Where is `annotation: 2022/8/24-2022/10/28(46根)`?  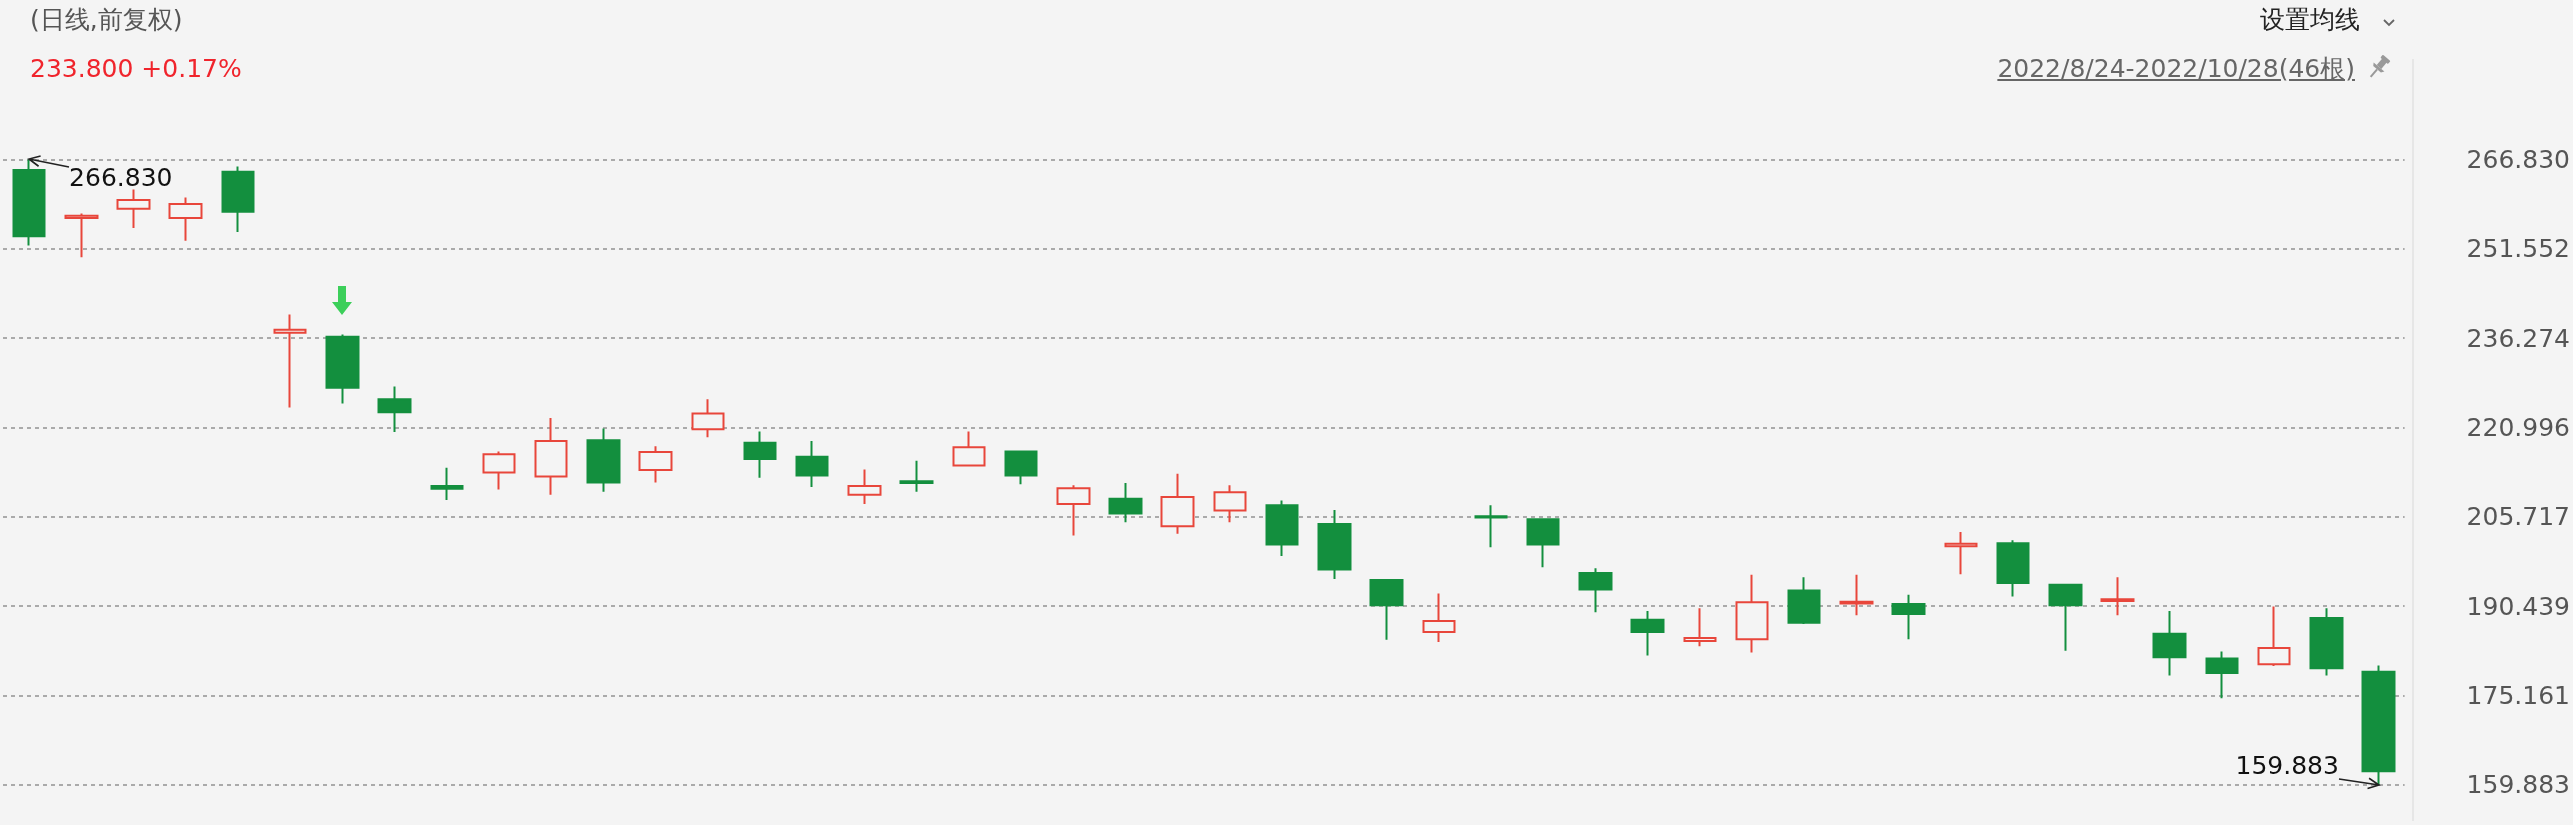 annotation: 2022/8/24-2022/10/28(46根) is located at coordinates (2176, 69).